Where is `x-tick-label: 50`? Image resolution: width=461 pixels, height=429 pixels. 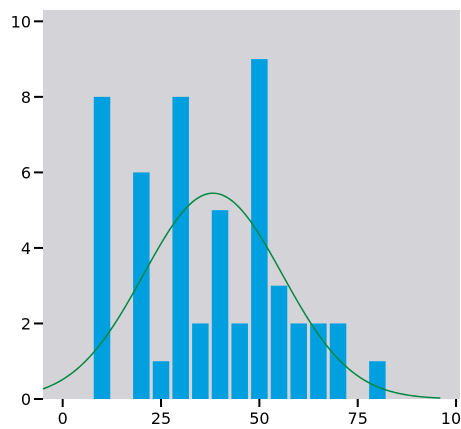 x-tick-label: 50 is located at coordinates (259, 418).